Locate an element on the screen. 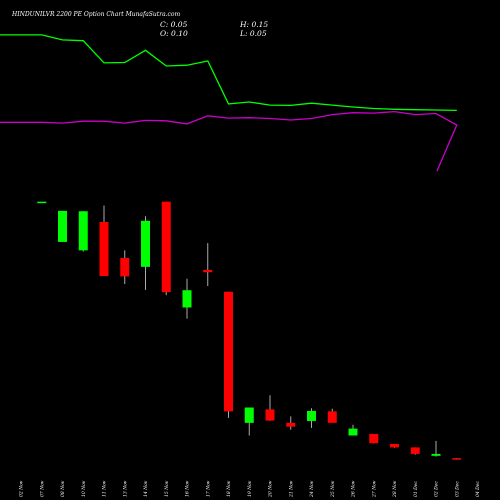 The image size is (500, 500). low-value: L: 0.05 is located at coordinates (253, 33).